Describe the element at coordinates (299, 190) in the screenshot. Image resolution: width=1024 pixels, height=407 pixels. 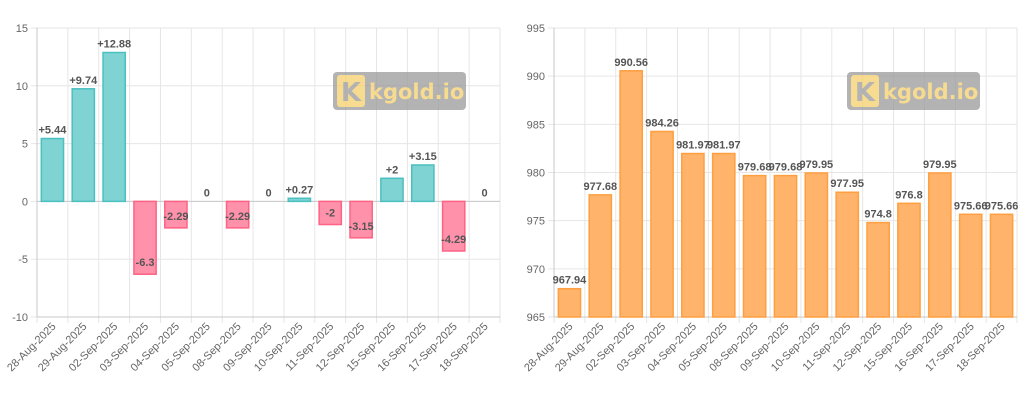
I see `data-label: +0.27` at that location.